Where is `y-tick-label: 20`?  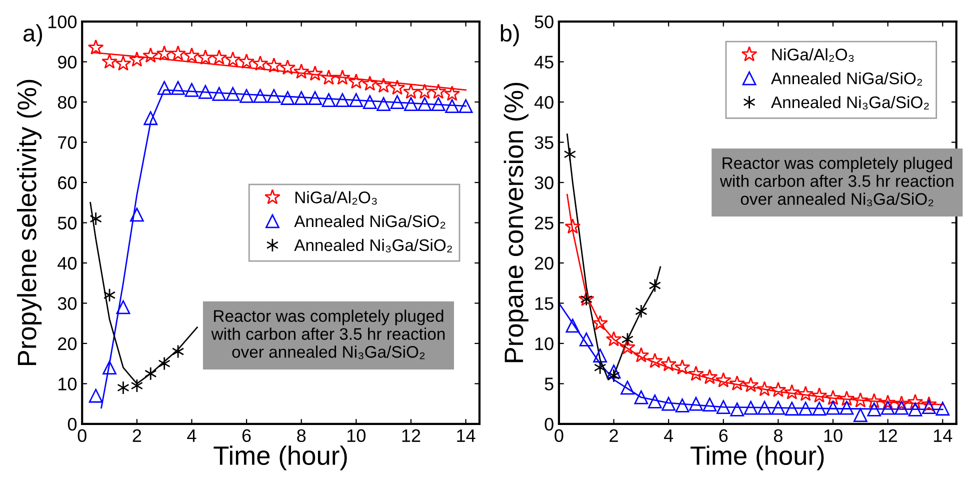 y-tick-label: 20 is located at coordinates (67, 343).